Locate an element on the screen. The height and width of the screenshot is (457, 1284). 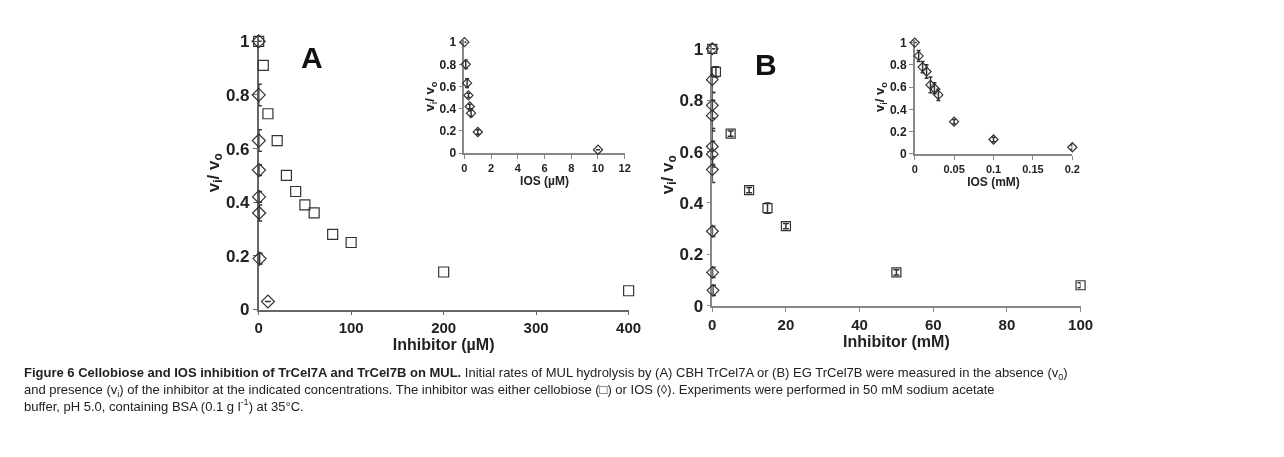
x-tick-label: 4 is located at coordinates (518, 168).